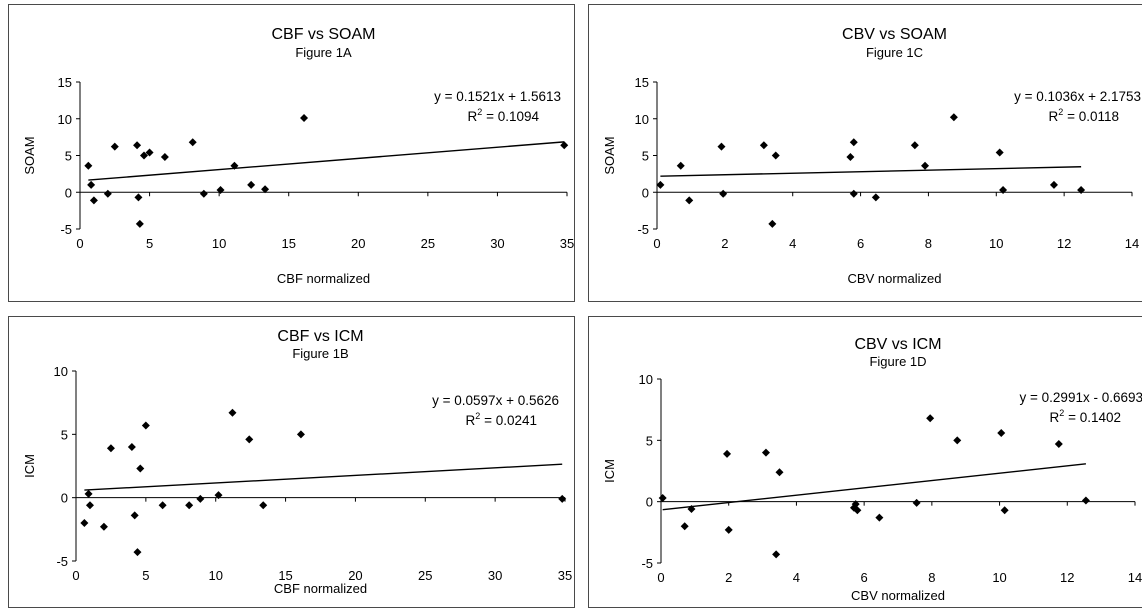 The width and height of the screenshot is (1142, 608). I want to click on r-squared-label: R2 = 0.0118, so click(1084, 115).